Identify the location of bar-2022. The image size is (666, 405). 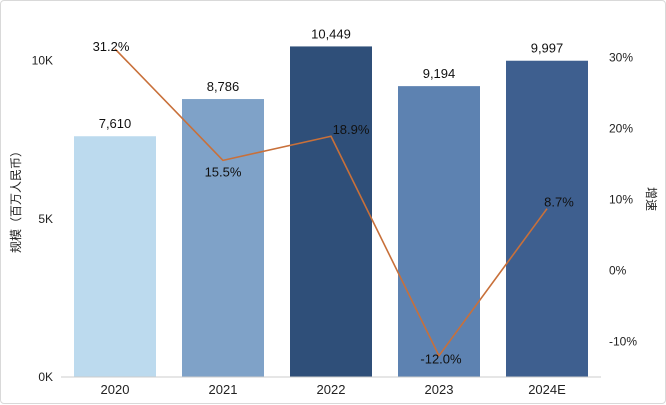
(331, 211).